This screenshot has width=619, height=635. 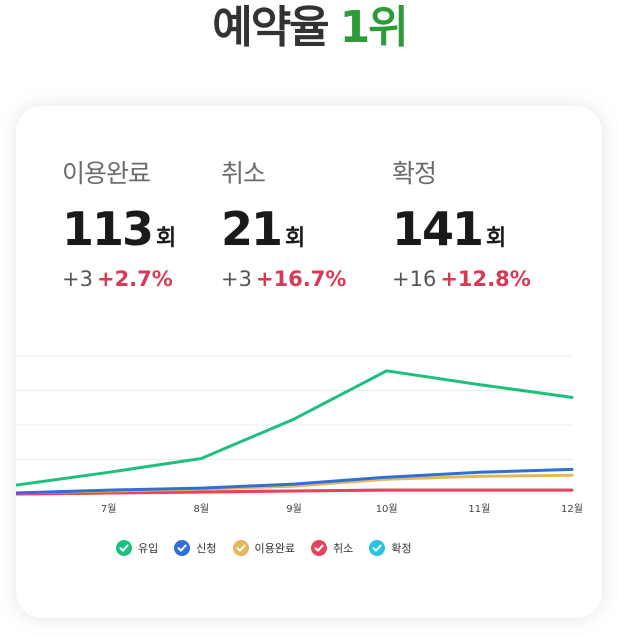 What do you see at coordinates (401, 548) in the screenshot?
I see `legend-label: 확정` at bounding box center [401, 548].